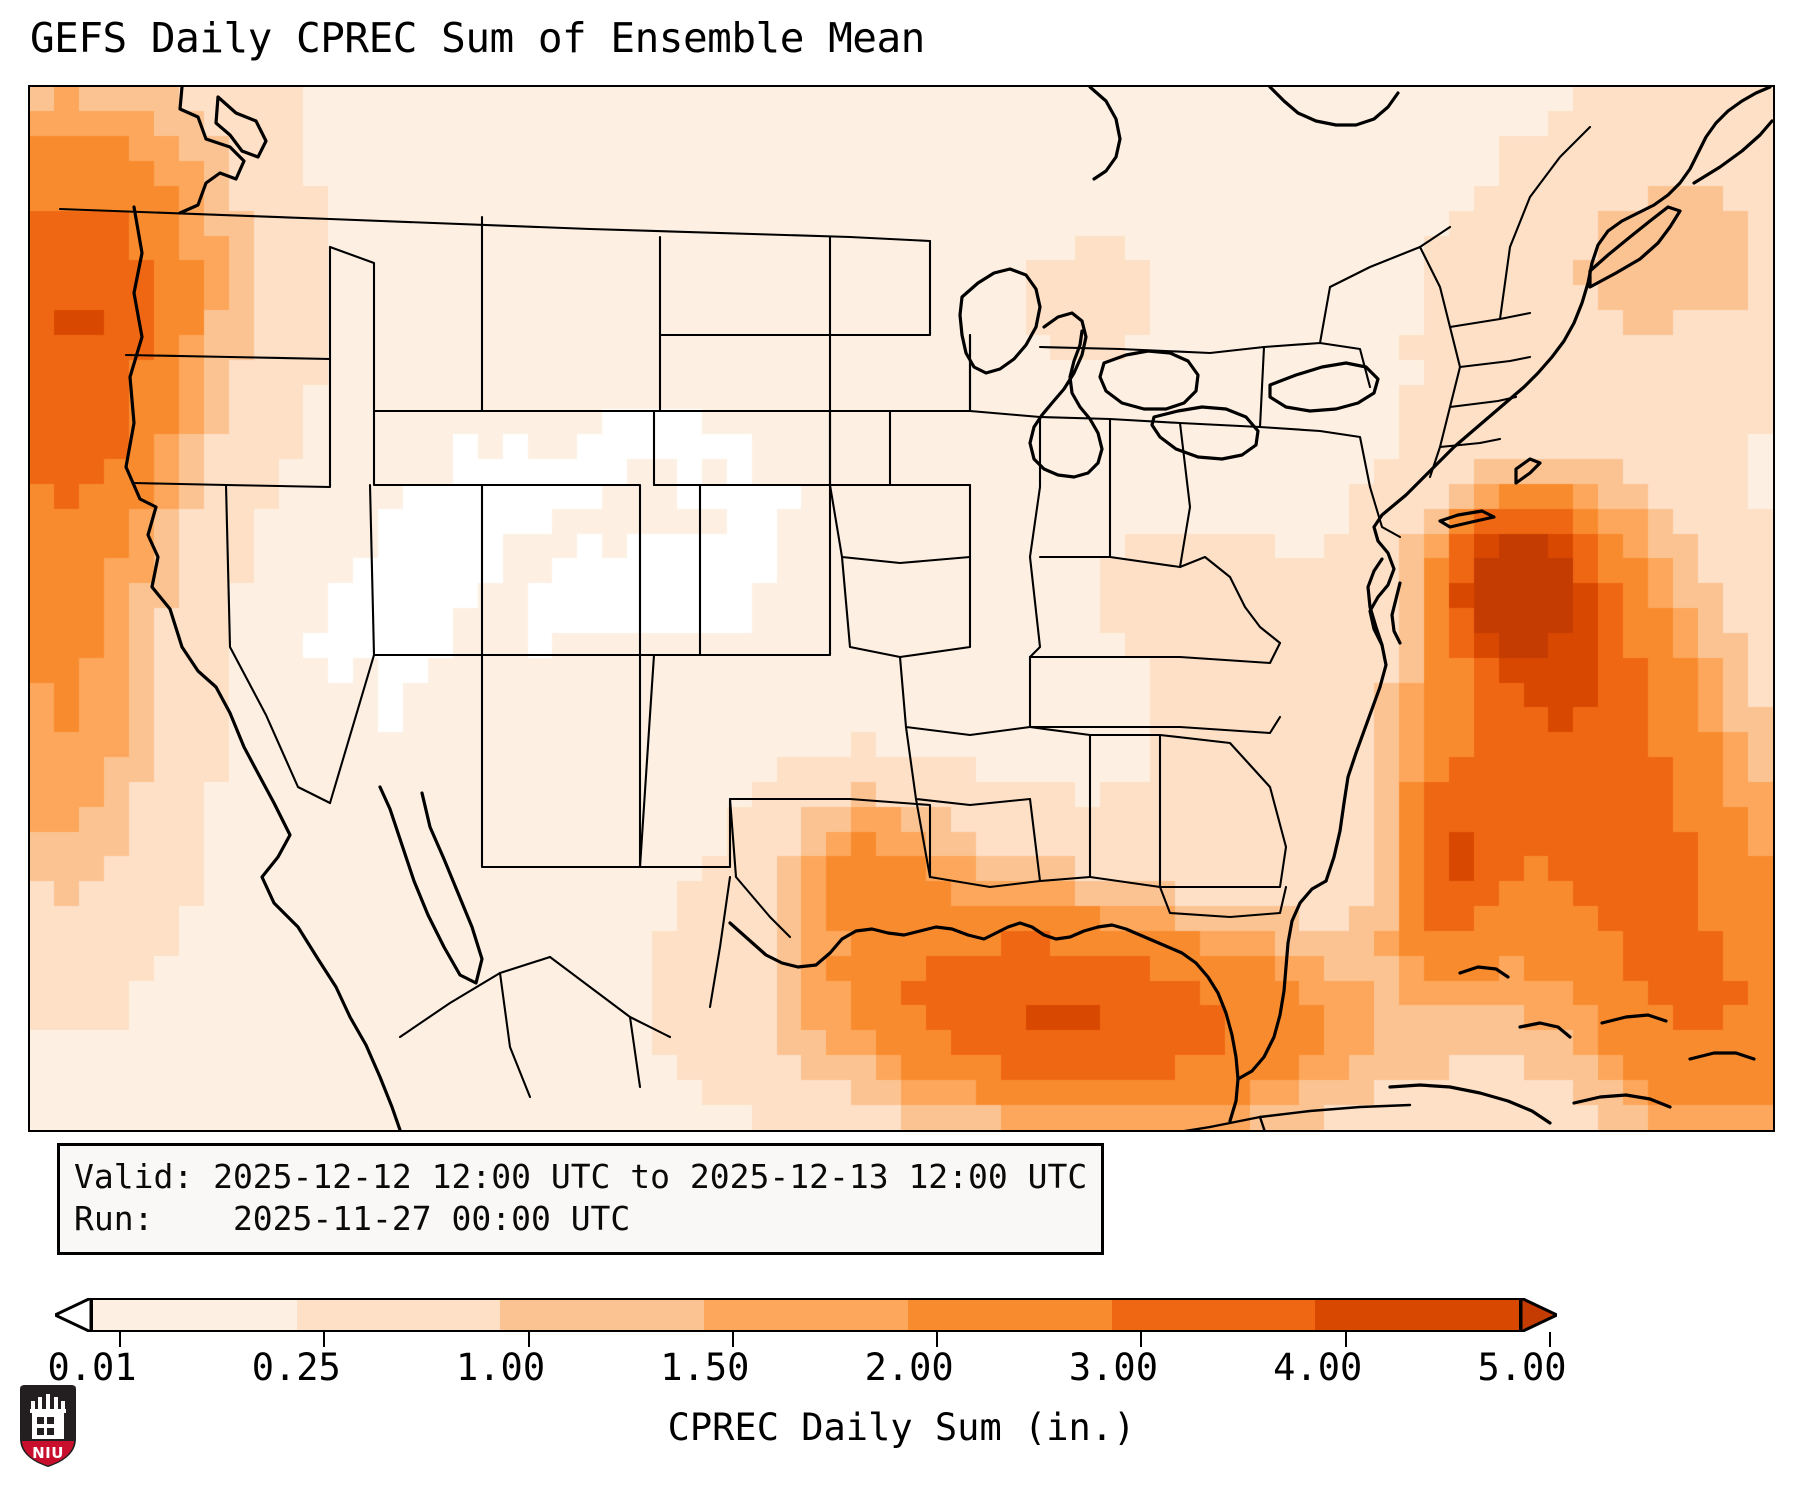 The image size is (1803, 1500). What do you see at coordinates (92, 1367) in the screenshot?
I see `colorbar-tick-label: 0.01` at bounding box center [92, 1367].